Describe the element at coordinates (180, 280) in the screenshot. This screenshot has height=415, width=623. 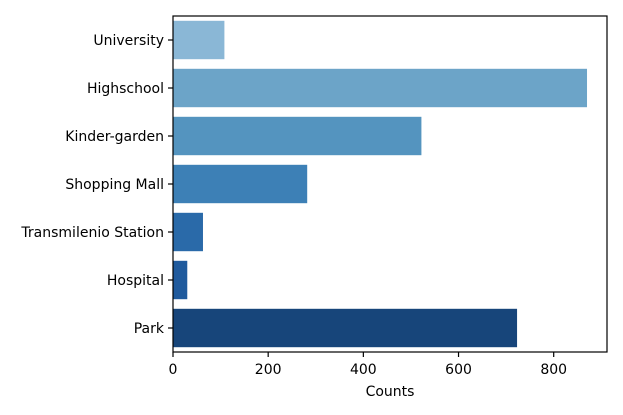
I see `bar-hospital` at that location.